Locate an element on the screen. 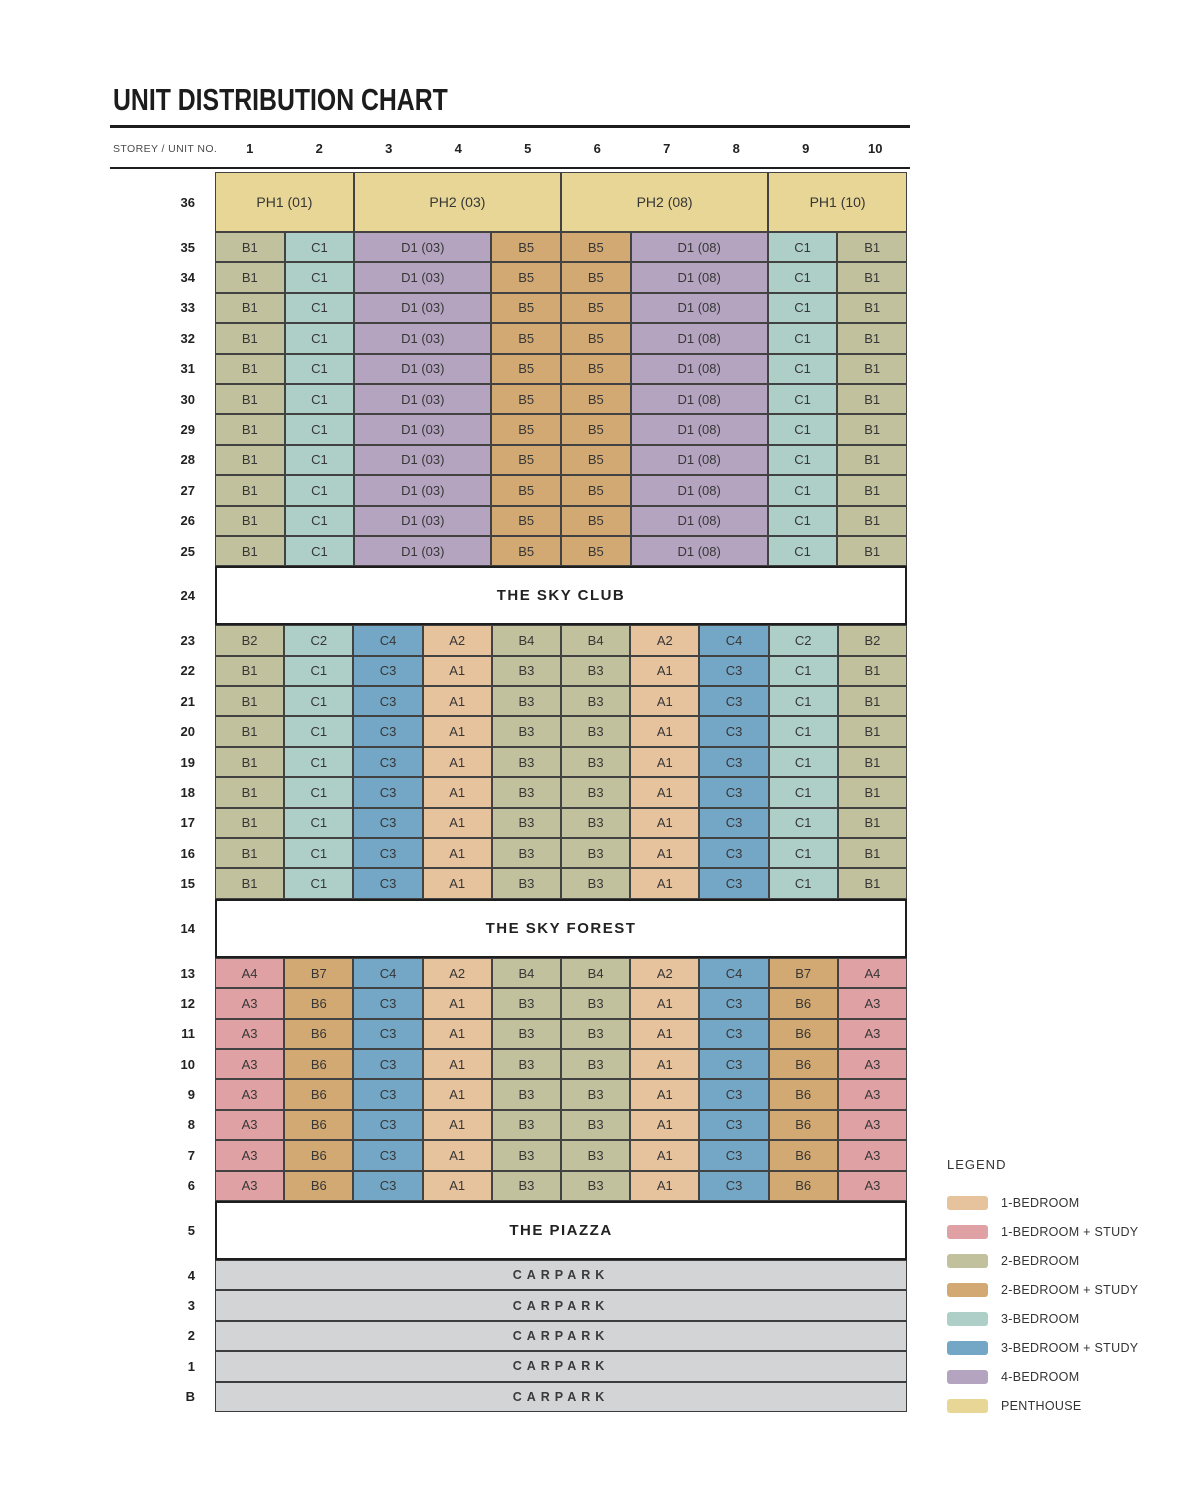 This screenshot has height=1501, width=1200. storey-label: 24 is located at coordinates (187, 596).